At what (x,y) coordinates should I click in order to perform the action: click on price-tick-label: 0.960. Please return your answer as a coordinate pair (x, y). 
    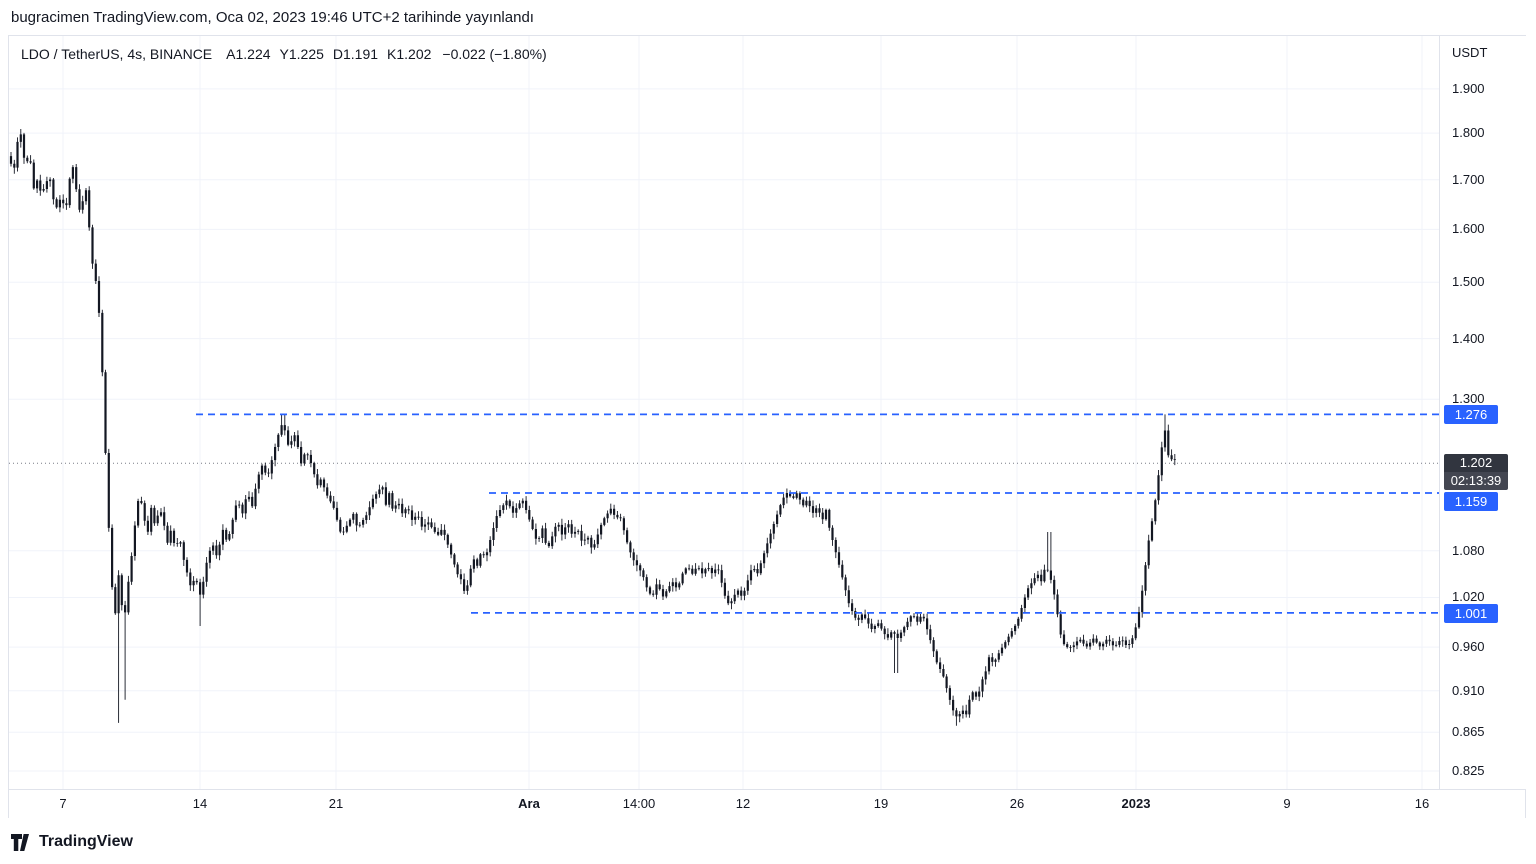
    Looking at the image, I should click on (1468, 646).